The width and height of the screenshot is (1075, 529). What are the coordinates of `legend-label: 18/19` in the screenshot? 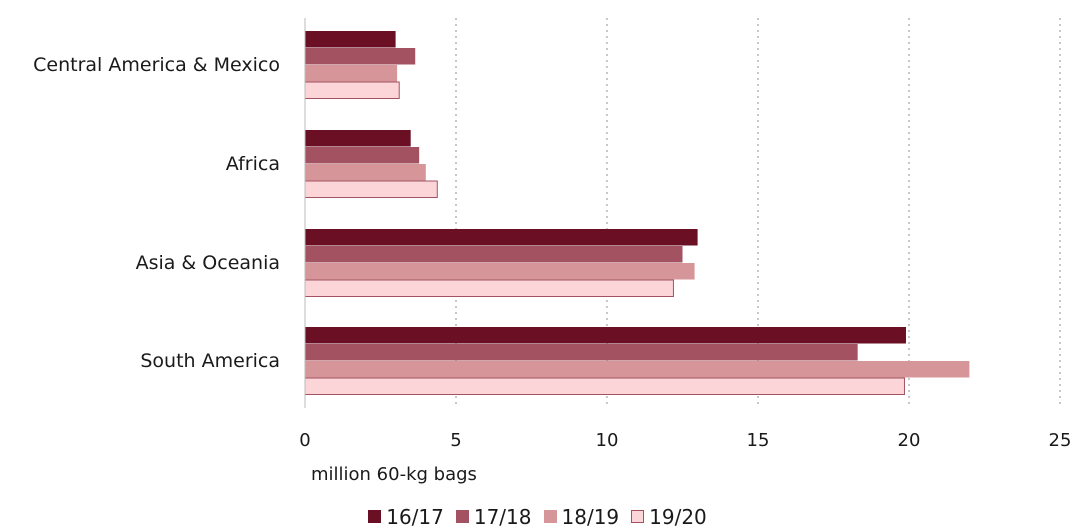 It's located at (590, 516).